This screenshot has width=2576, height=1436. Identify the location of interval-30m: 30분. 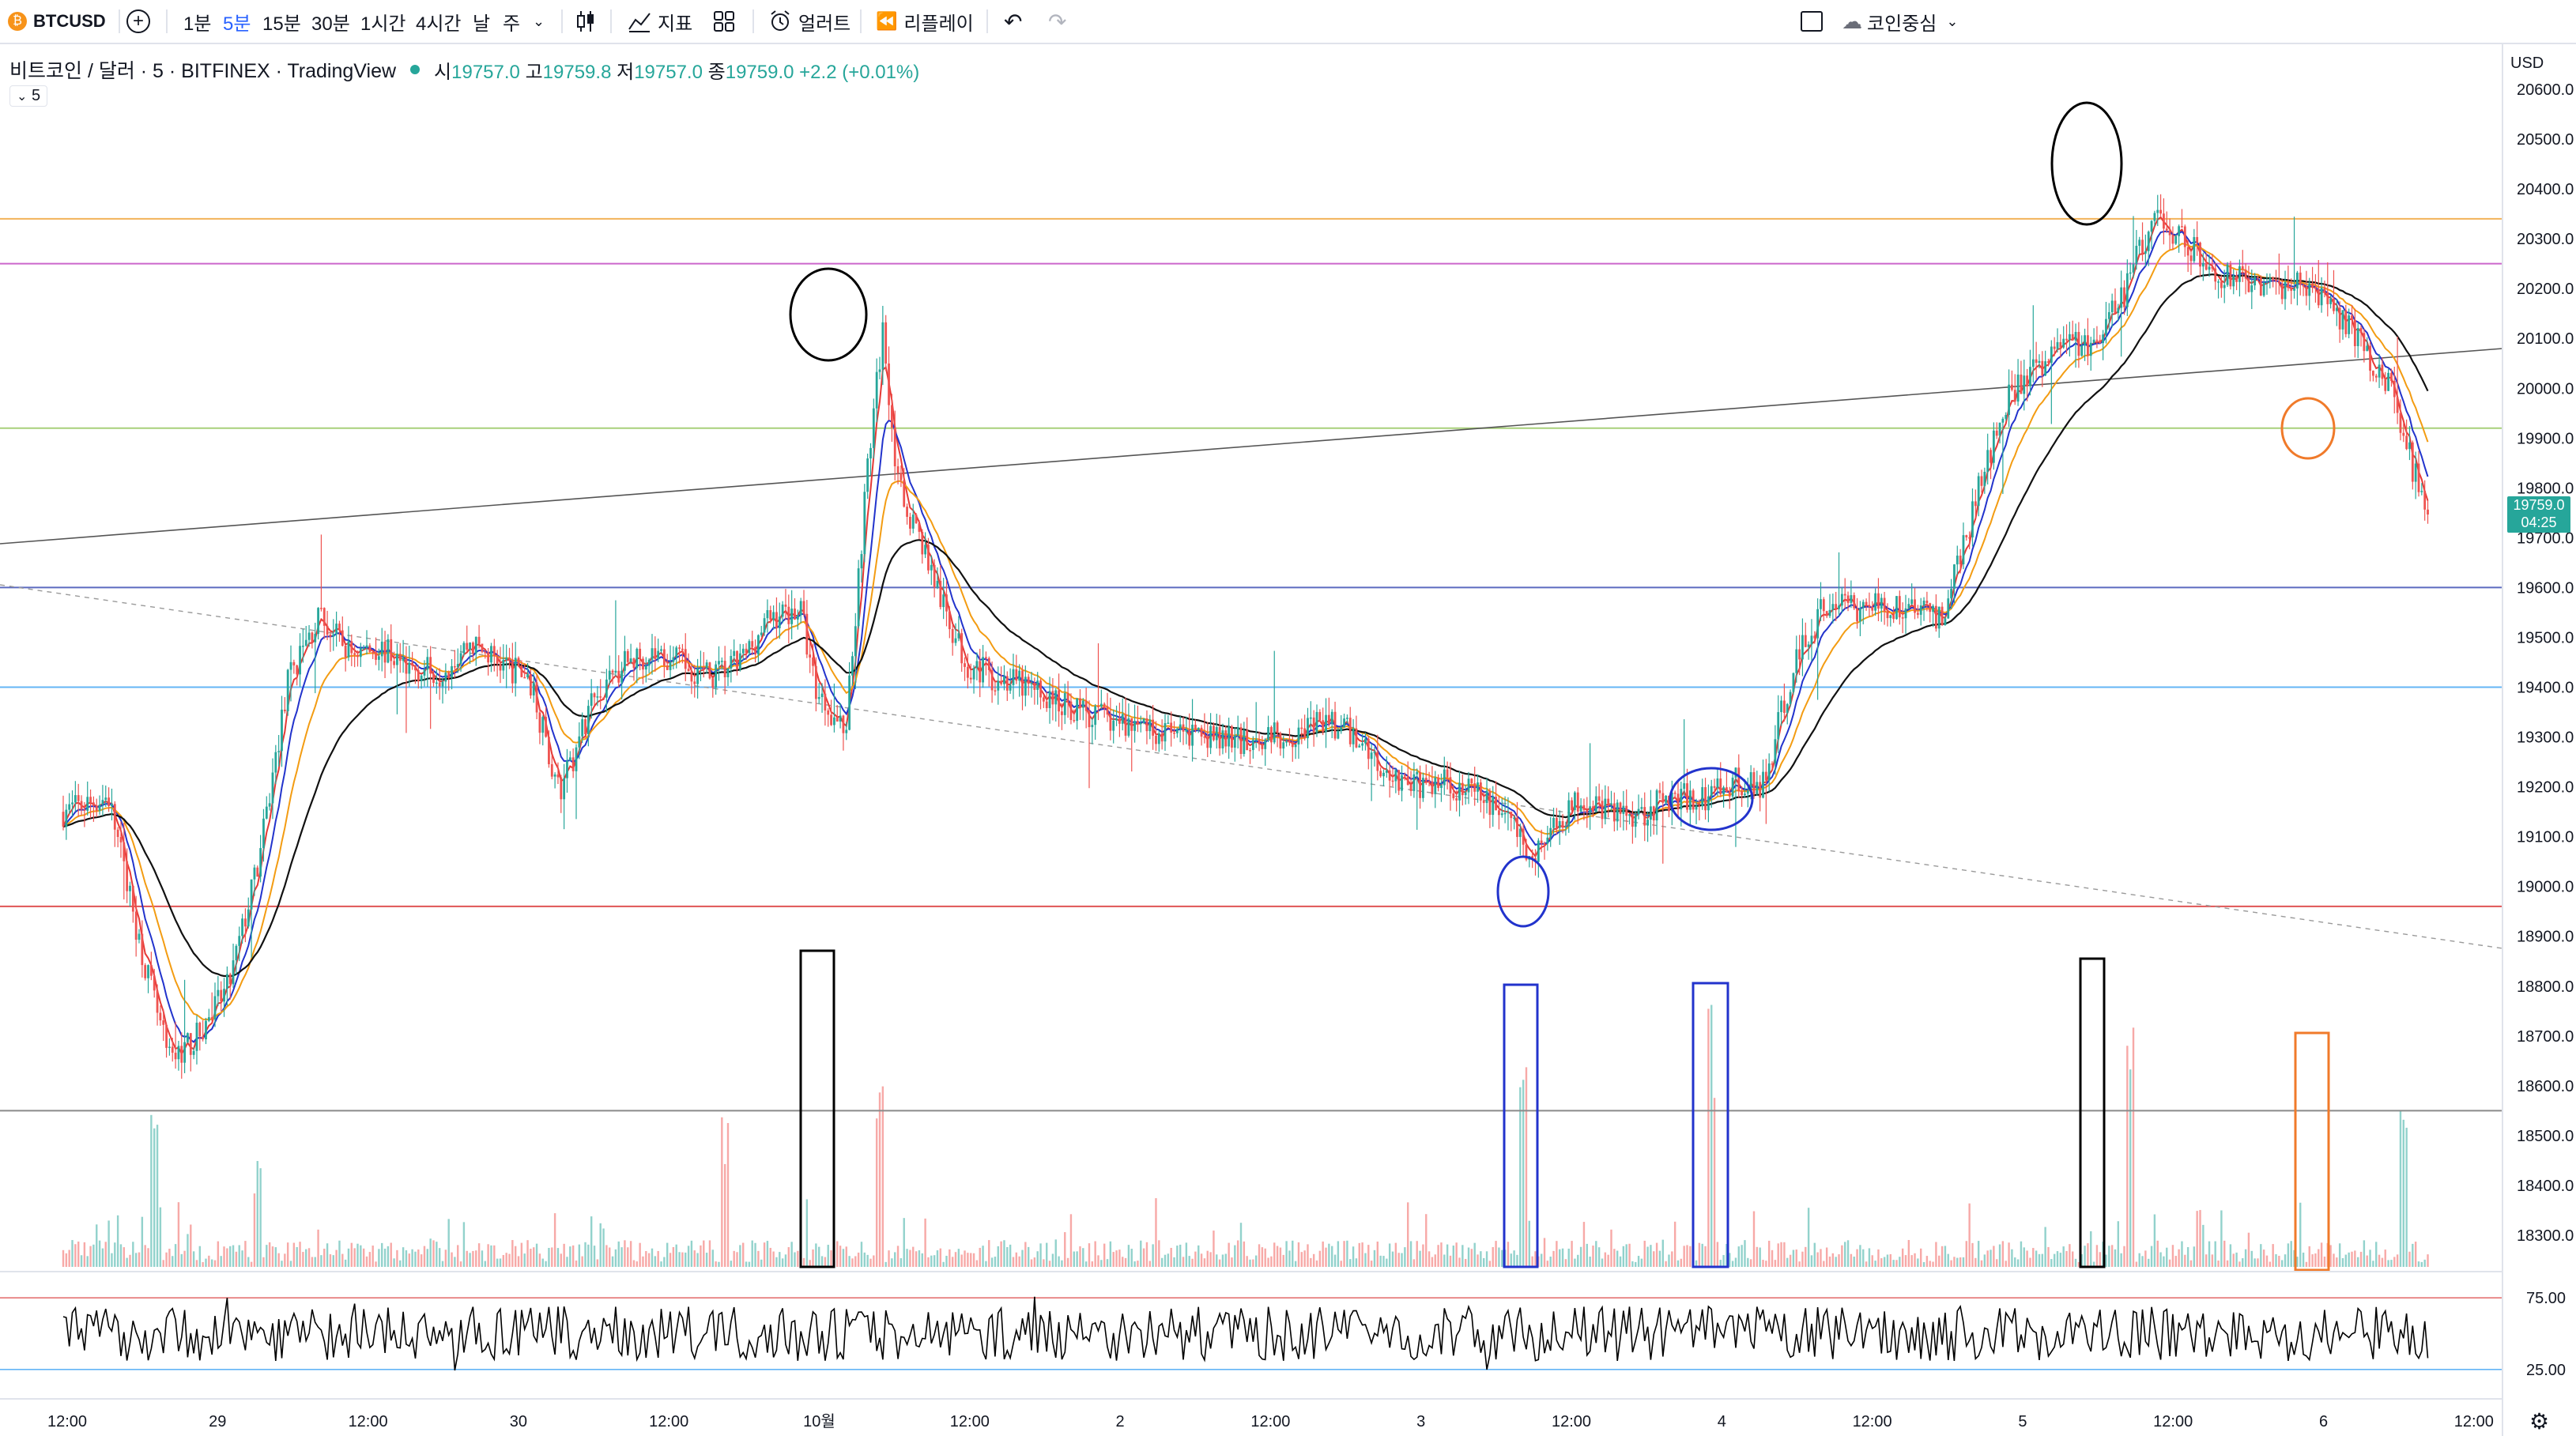
(330, 21).